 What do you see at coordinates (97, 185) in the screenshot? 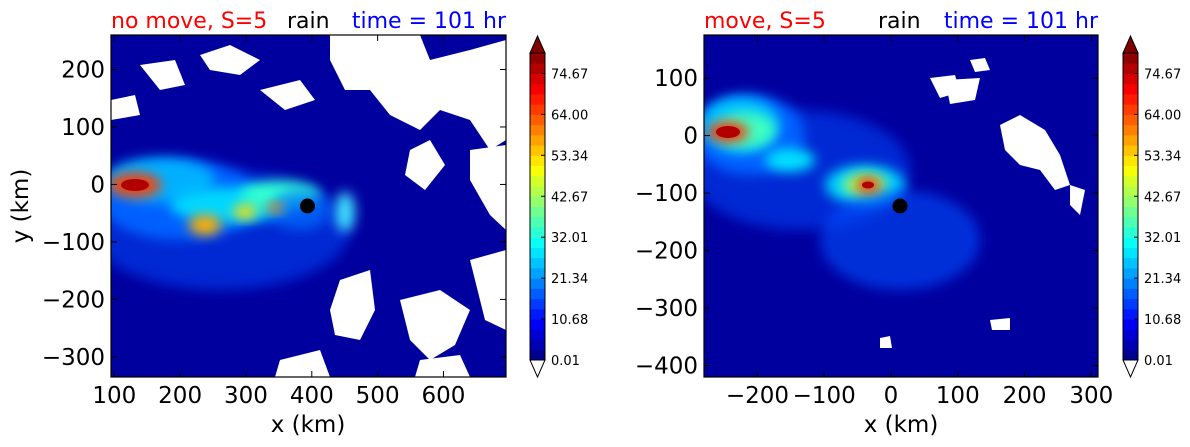
I see `y-tick-label: 0` at bounding box center [97, 185].